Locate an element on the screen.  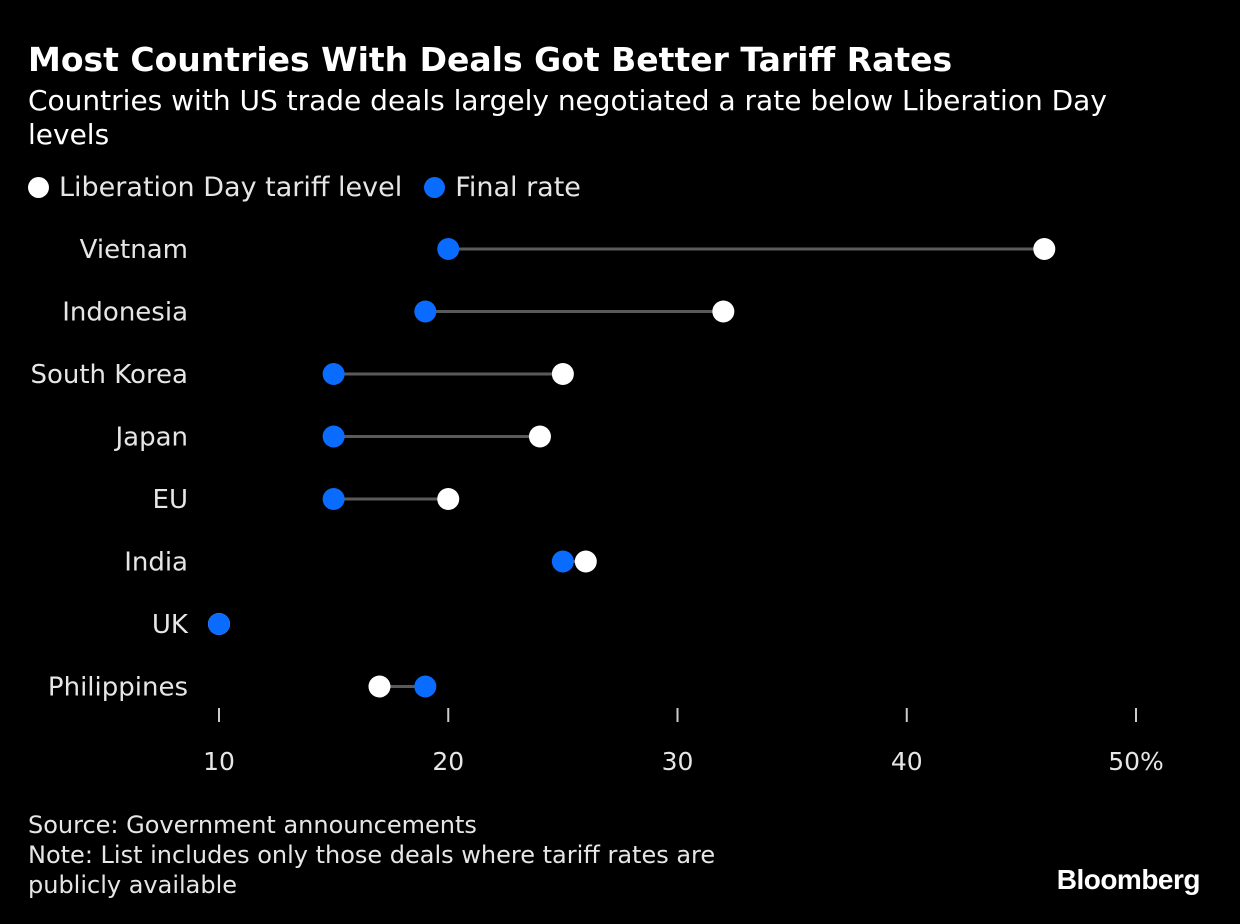
legend-item-final: Final rate is located at coordinates (502, 187).